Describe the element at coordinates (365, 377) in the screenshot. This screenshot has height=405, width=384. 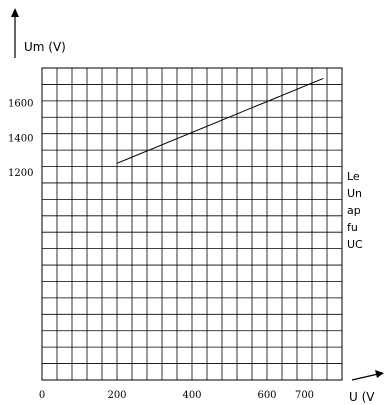
I see `x-axis-arrow-shaft` at that location.